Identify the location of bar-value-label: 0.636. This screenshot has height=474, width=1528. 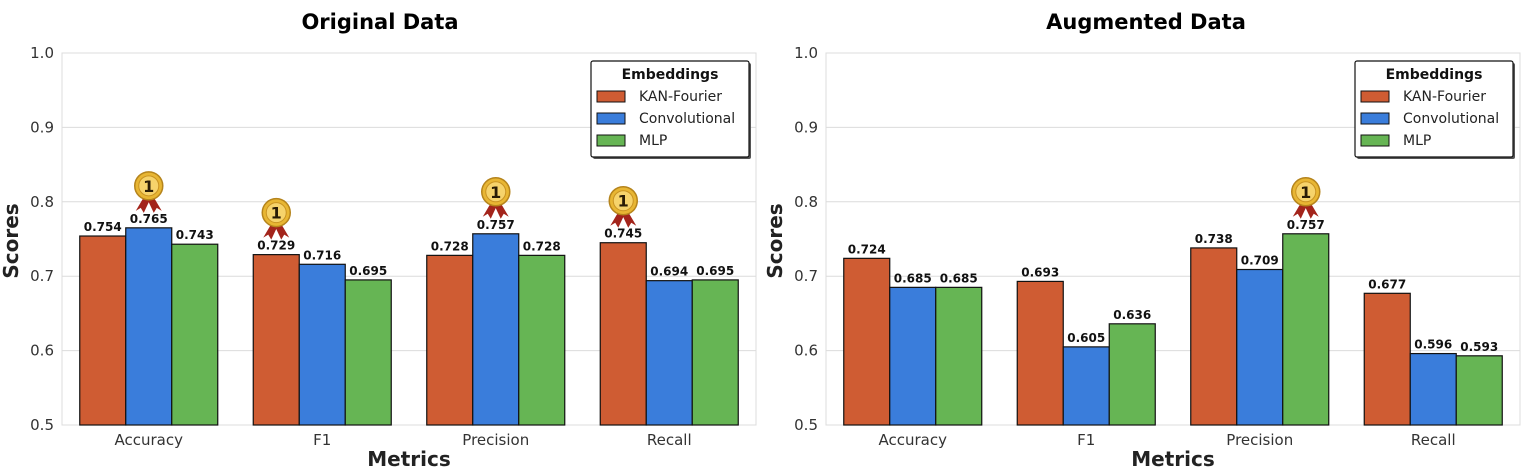
(1132, 315).